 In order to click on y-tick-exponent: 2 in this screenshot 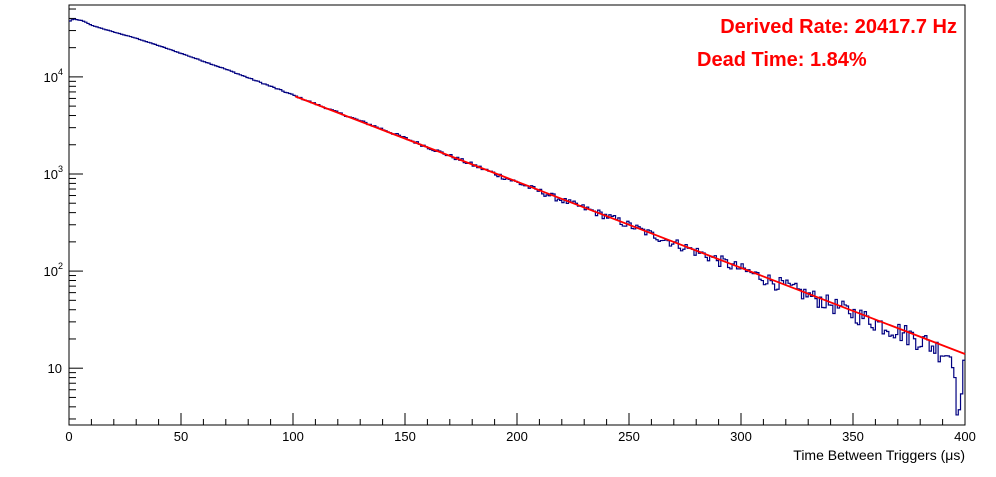, I will do `click(60, 266)`.